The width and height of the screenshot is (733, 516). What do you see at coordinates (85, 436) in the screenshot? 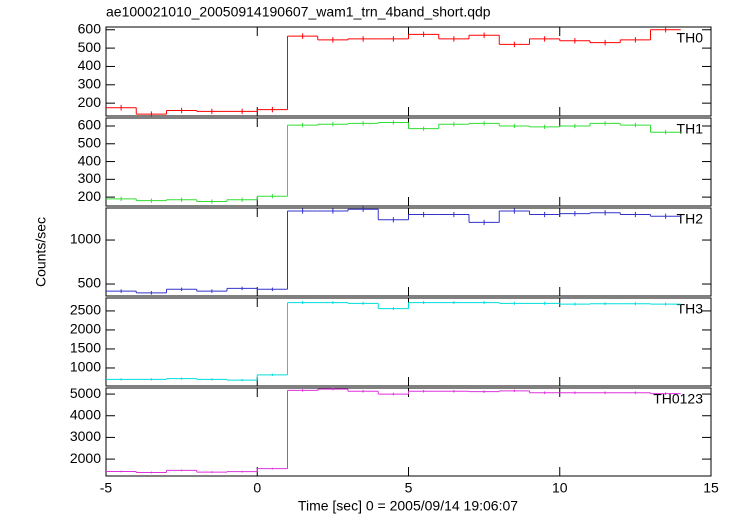
I see `y-tick-label: 3000` at bounding box center [85, 436].